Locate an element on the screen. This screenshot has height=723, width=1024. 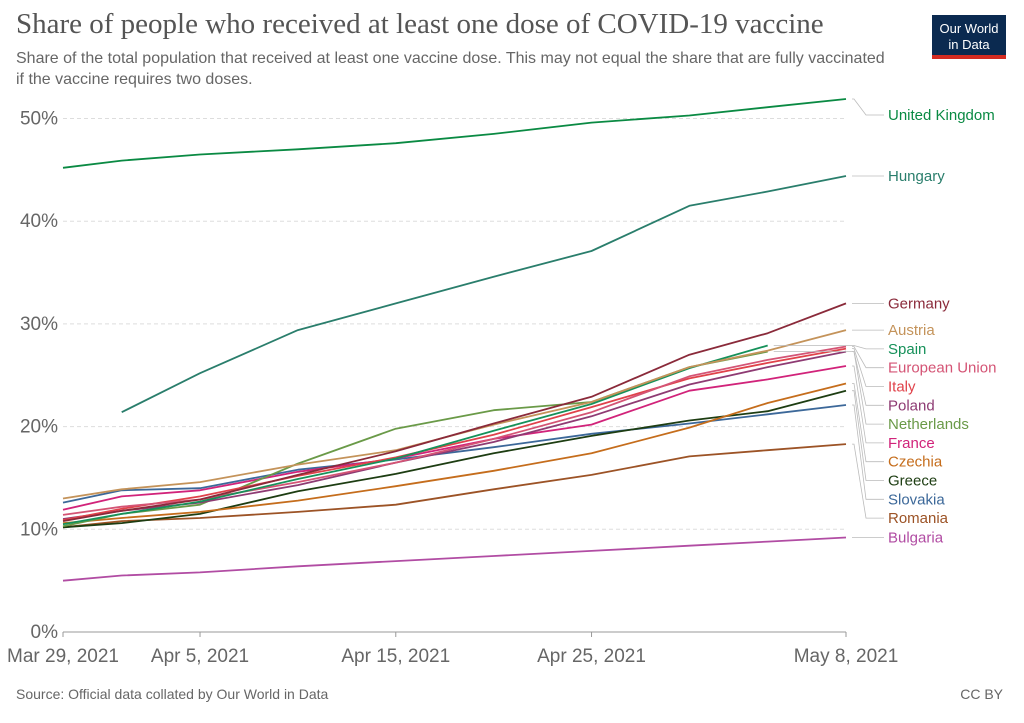
legend-leader-poland is located at coordinates (868, 378).